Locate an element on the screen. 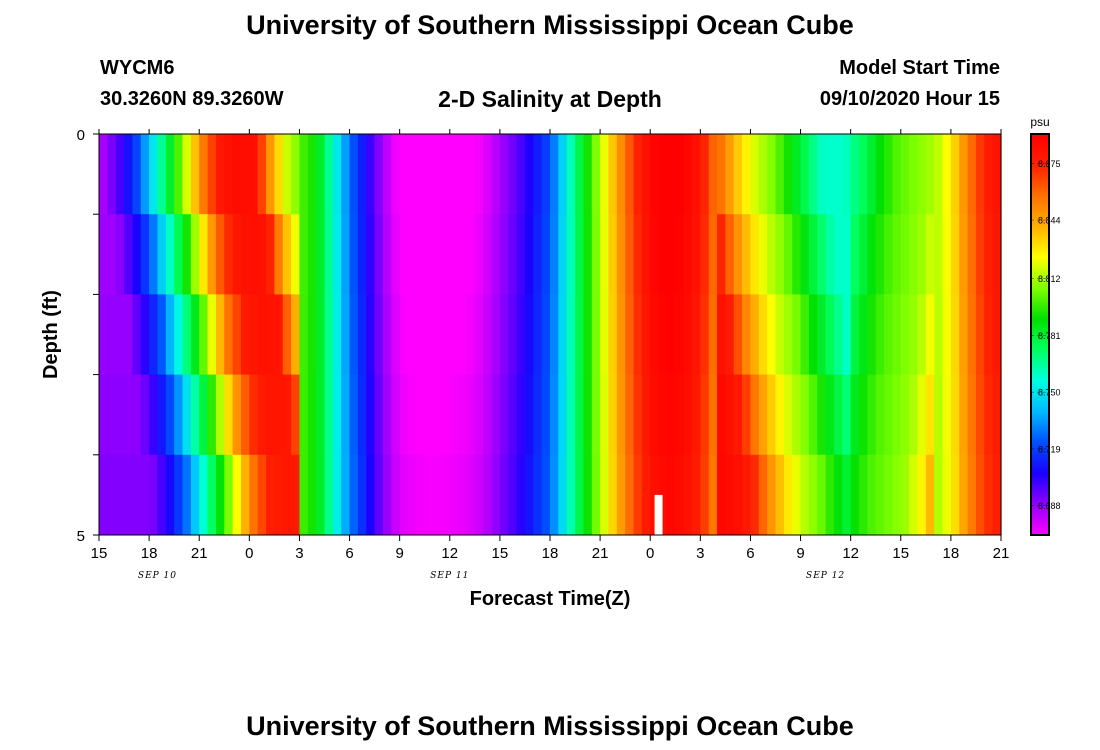 The width and height of the screenshot is (1100, 750). model-start-label: Model Start Time is located at coordinates (919, 68).